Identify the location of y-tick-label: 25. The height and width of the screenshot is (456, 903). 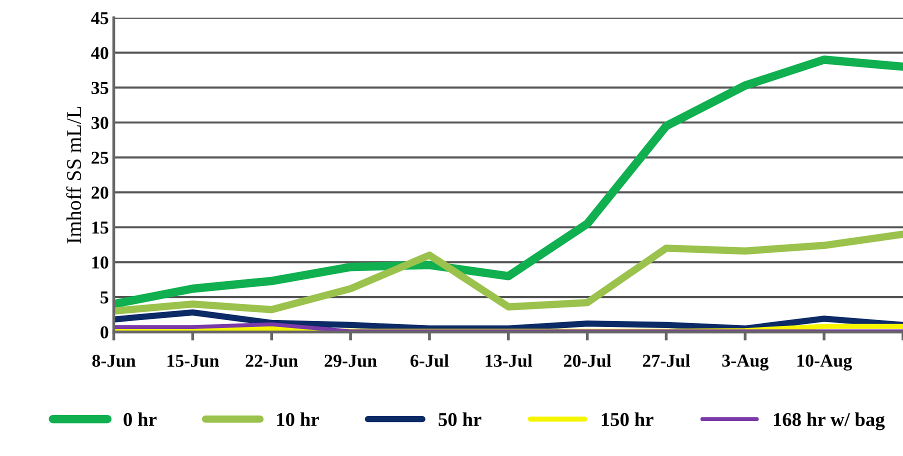
(100, 158).